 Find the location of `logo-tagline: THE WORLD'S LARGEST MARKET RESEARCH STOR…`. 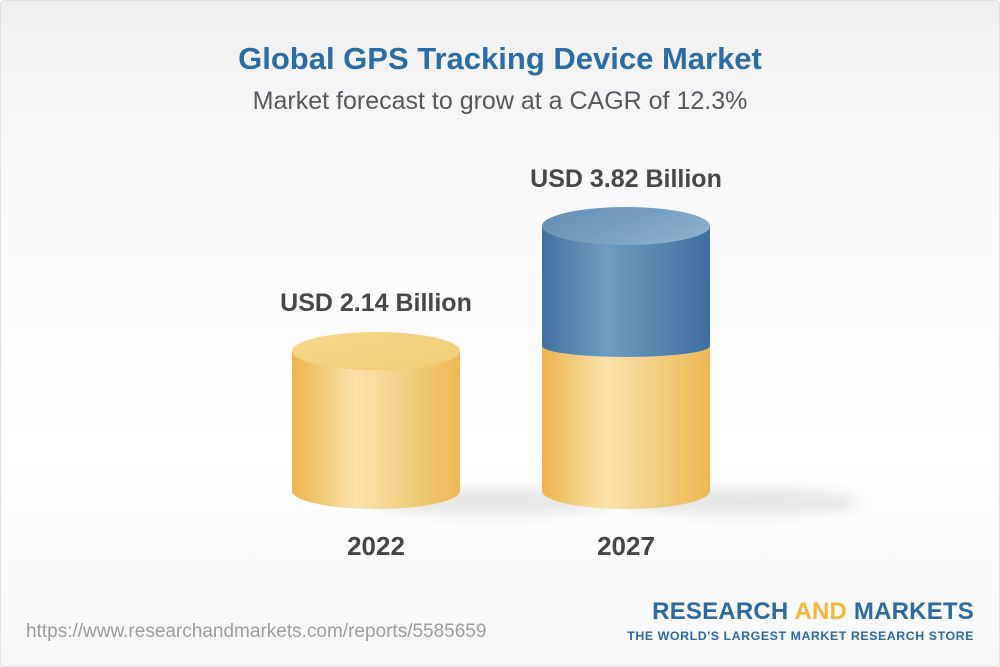

logo-tagline: THE WORLD'S LARGEST MARKET RESEARCH STOR… is located at coordinates (800, 636).